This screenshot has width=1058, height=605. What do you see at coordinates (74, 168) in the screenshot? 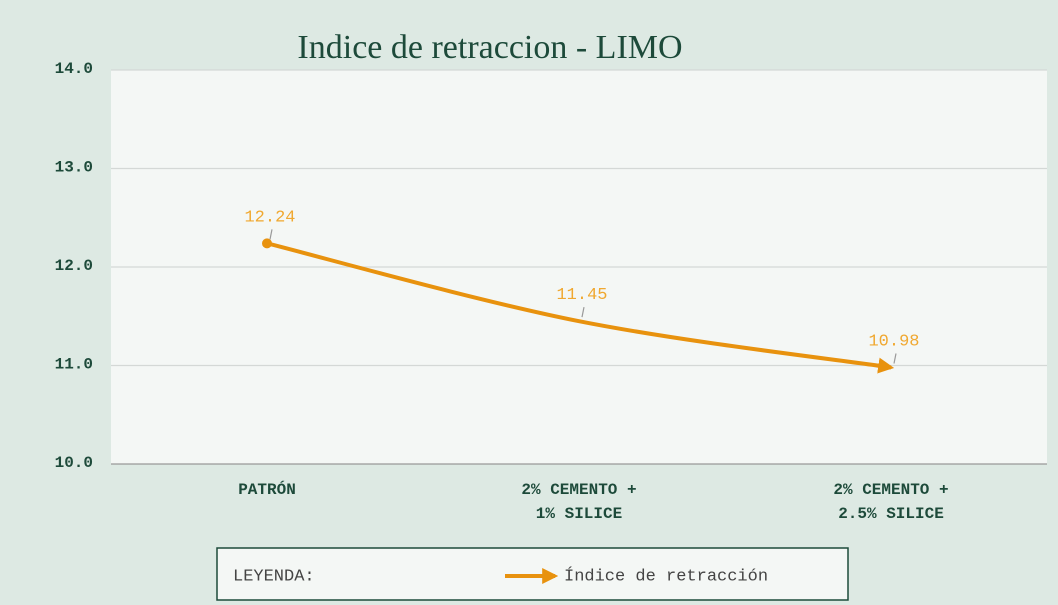
I see `y-tick-label: 13.0` at bounding box center [74, 168].